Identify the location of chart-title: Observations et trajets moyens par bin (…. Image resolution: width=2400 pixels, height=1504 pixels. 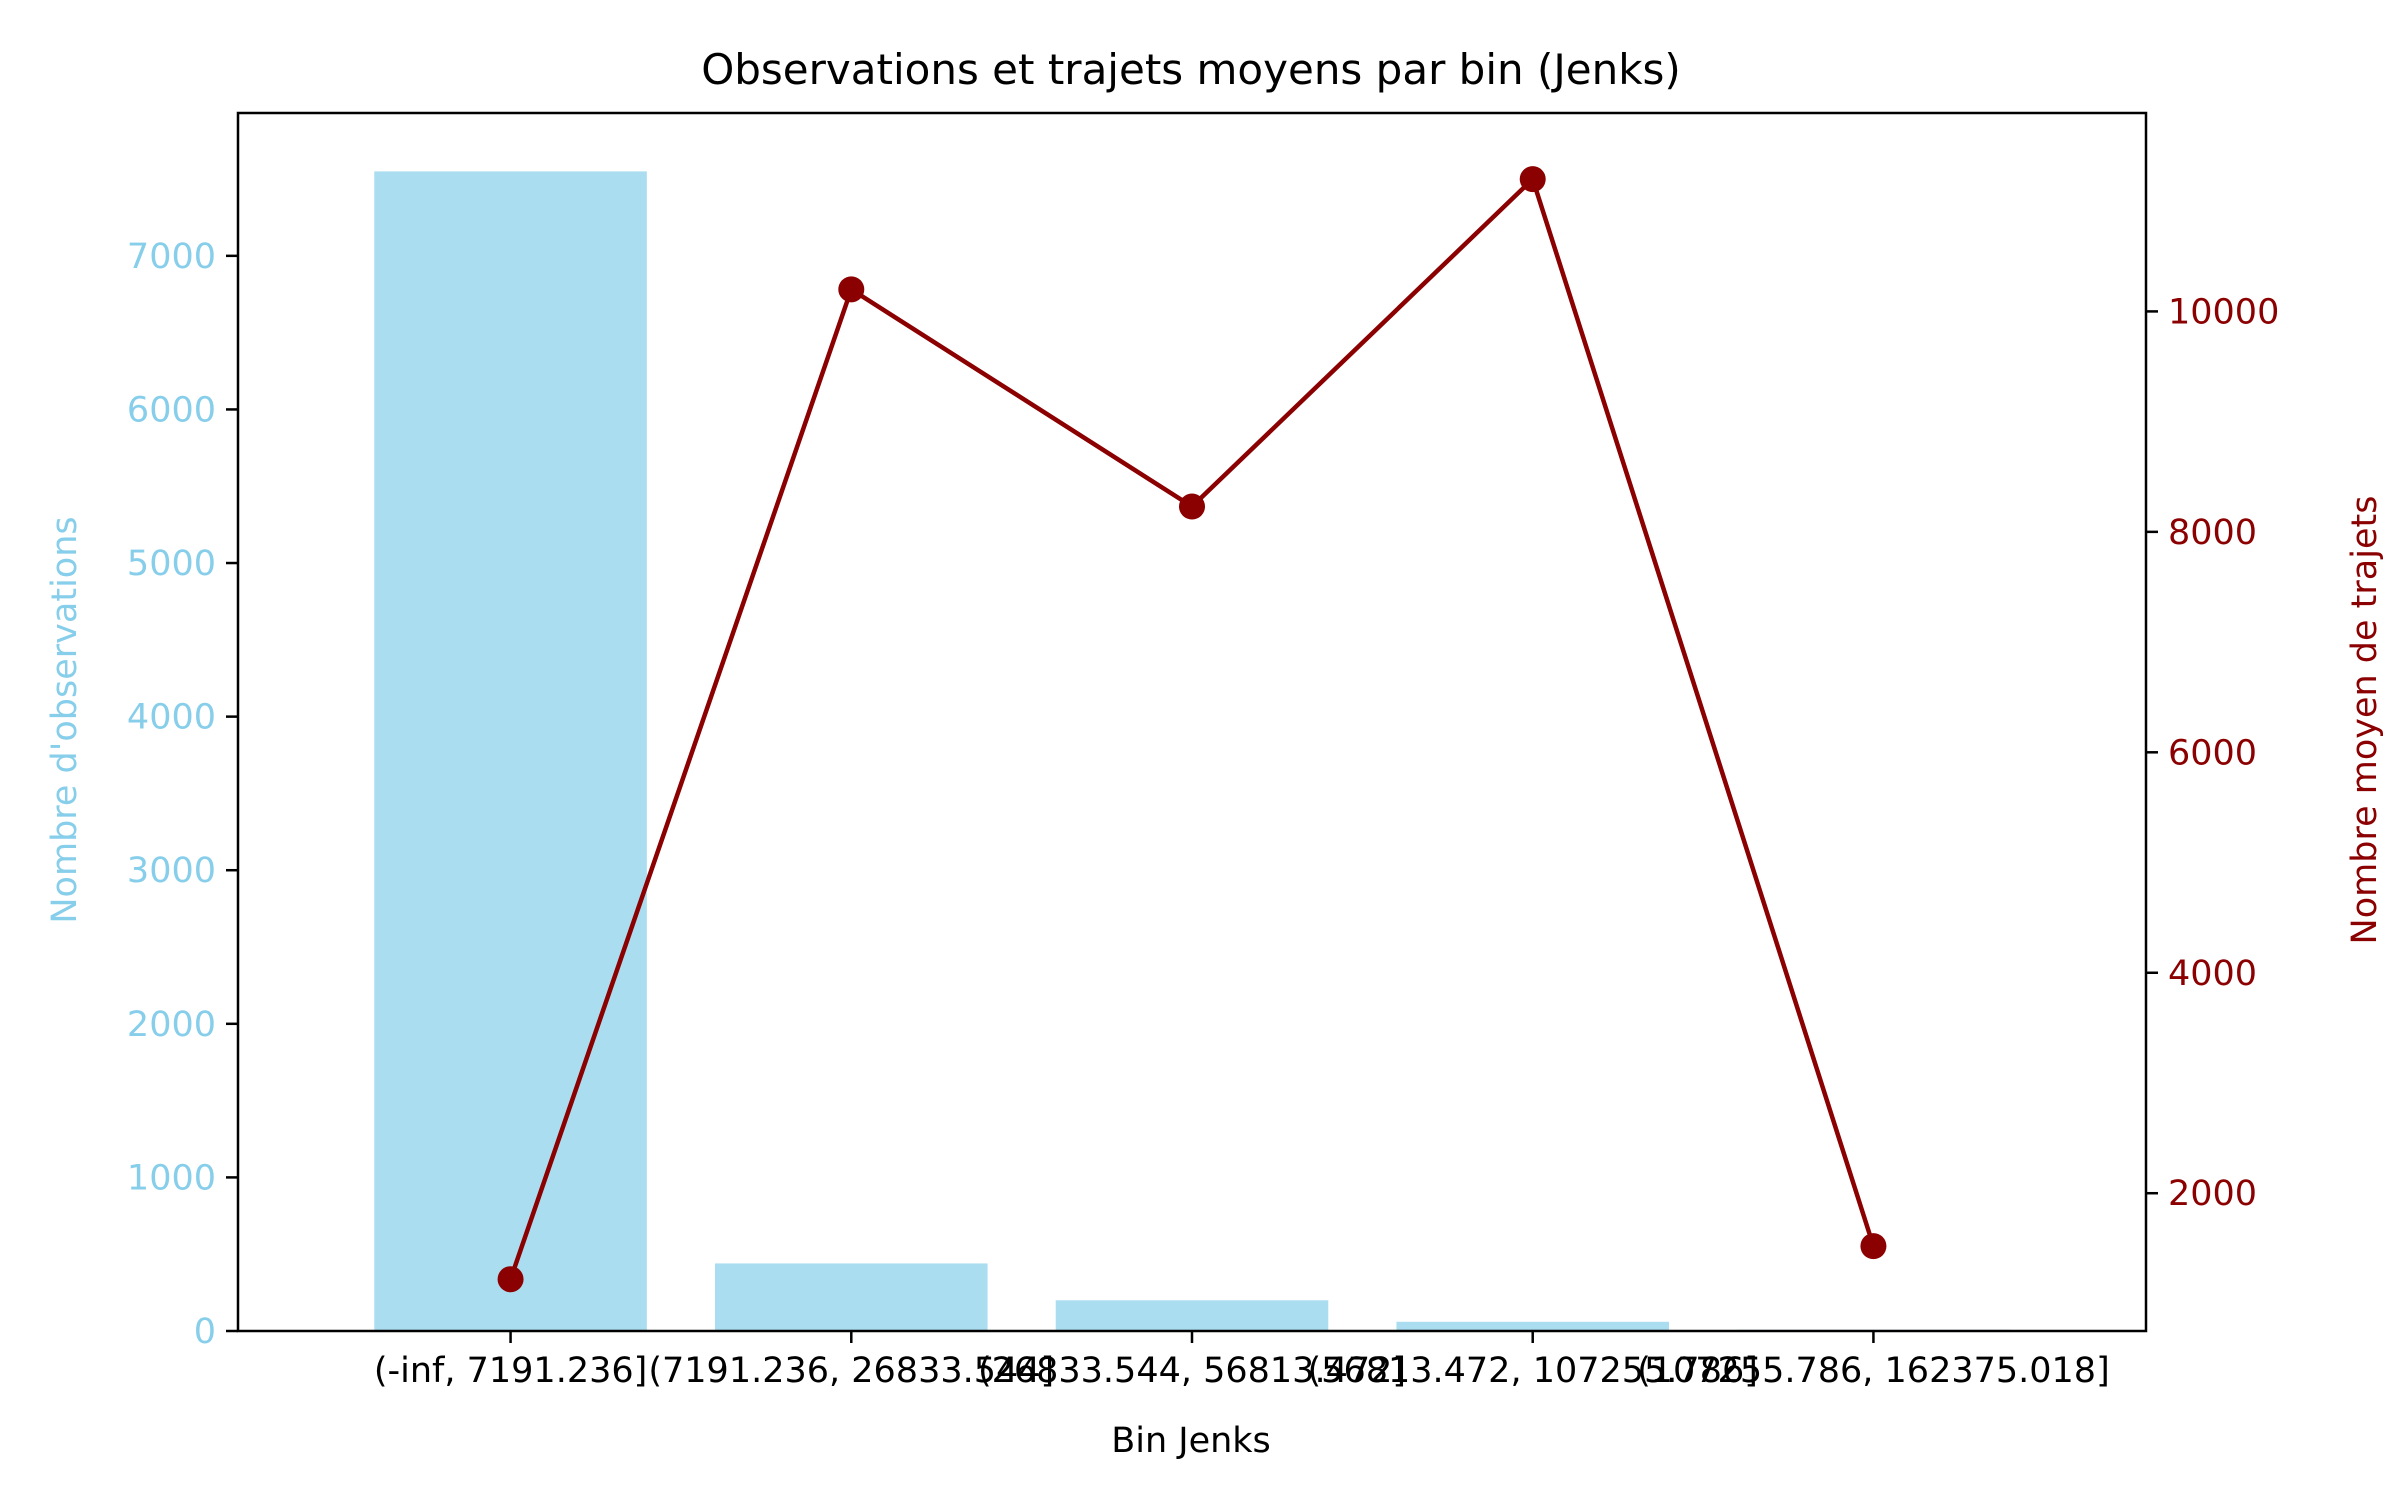
(1191, 69).